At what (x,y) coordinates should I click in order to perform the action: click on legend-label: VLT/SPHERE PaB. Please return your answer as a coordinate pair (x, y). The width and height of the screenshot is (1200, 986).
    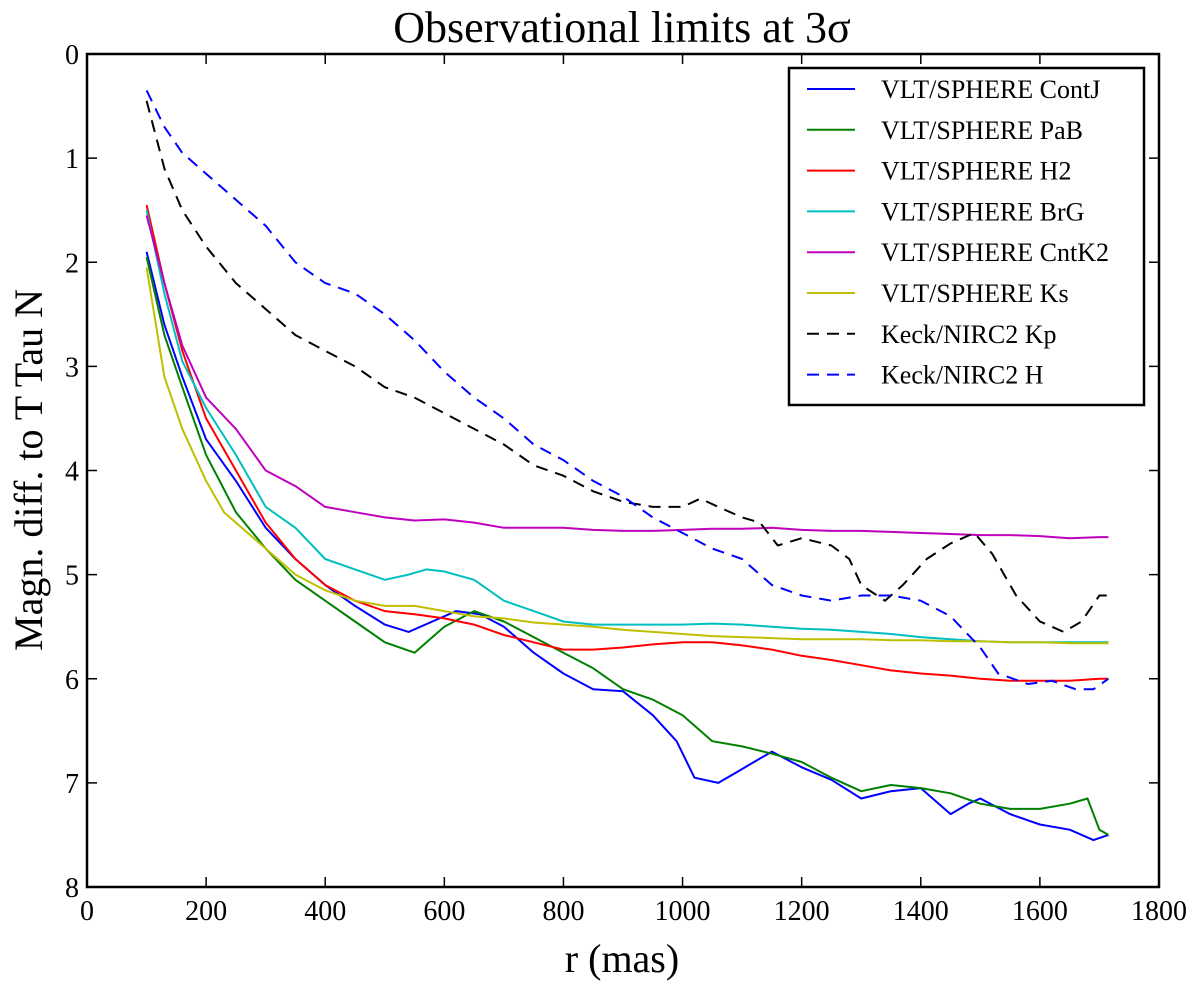
    Looking at the image, I should click on (982, 130).